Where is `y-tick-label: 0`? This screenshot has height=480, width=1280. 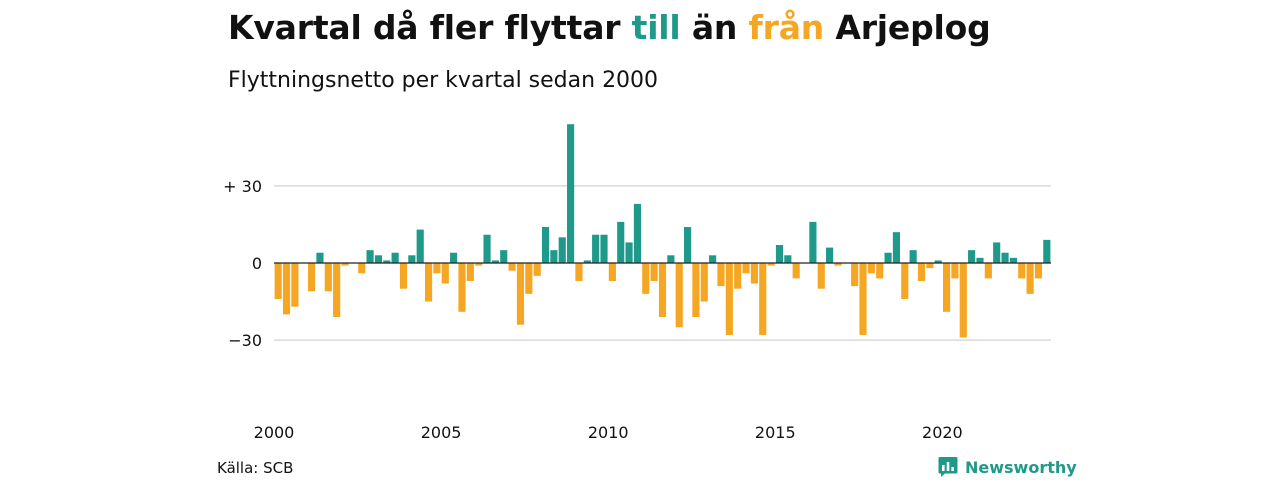 y-tick-label: 0 is located at coordinates (257, 263).